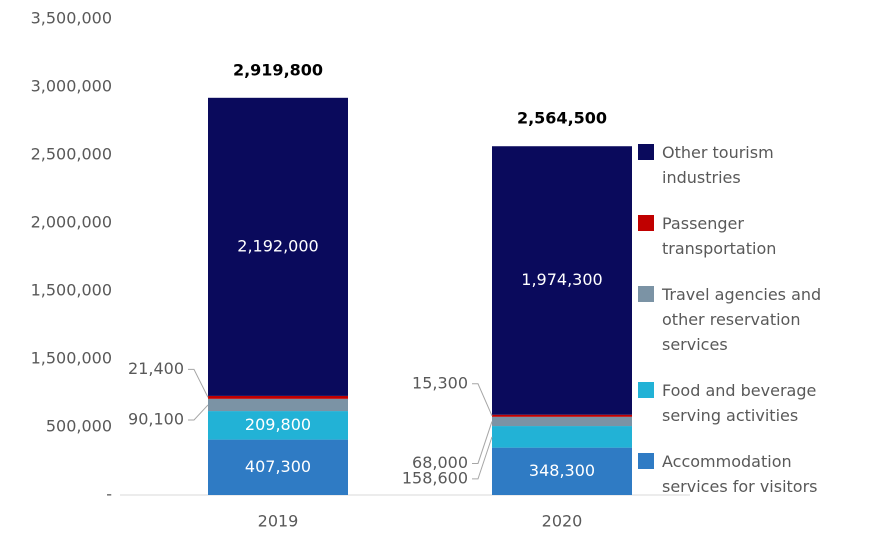 The image size is (875, 533). I want to click on data-label: 21,400, so click(156, 368).